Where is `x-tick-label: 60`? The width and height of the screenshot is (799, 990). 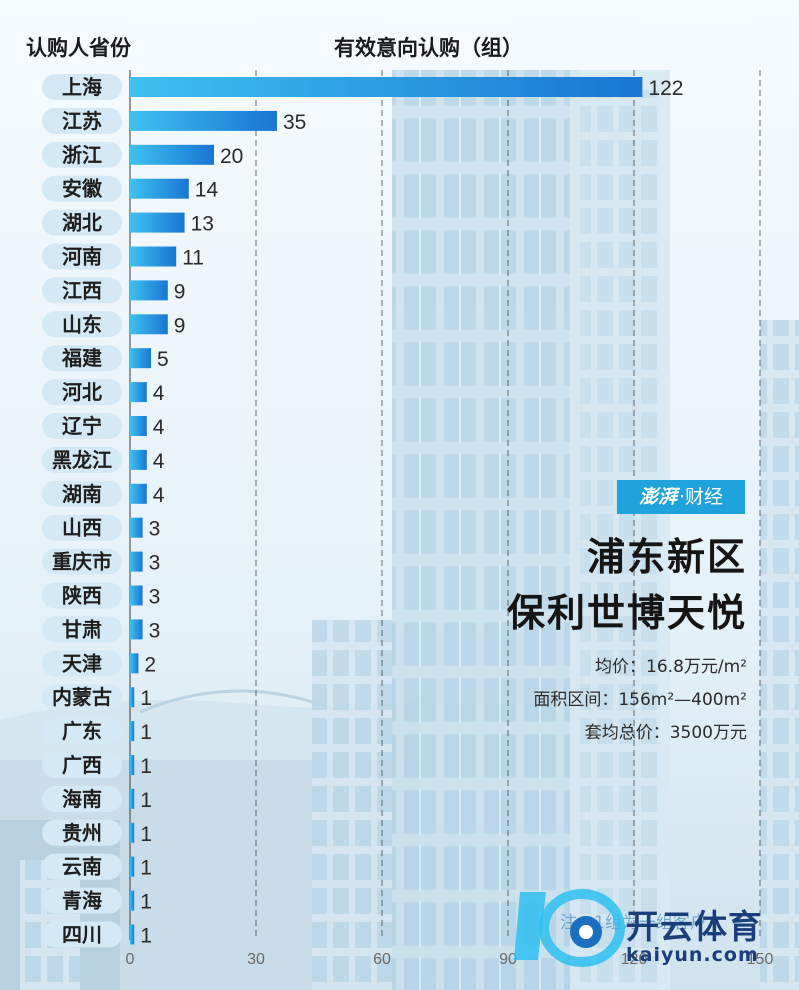 x-tick-label: 60 is located at coordinates (382, 959).